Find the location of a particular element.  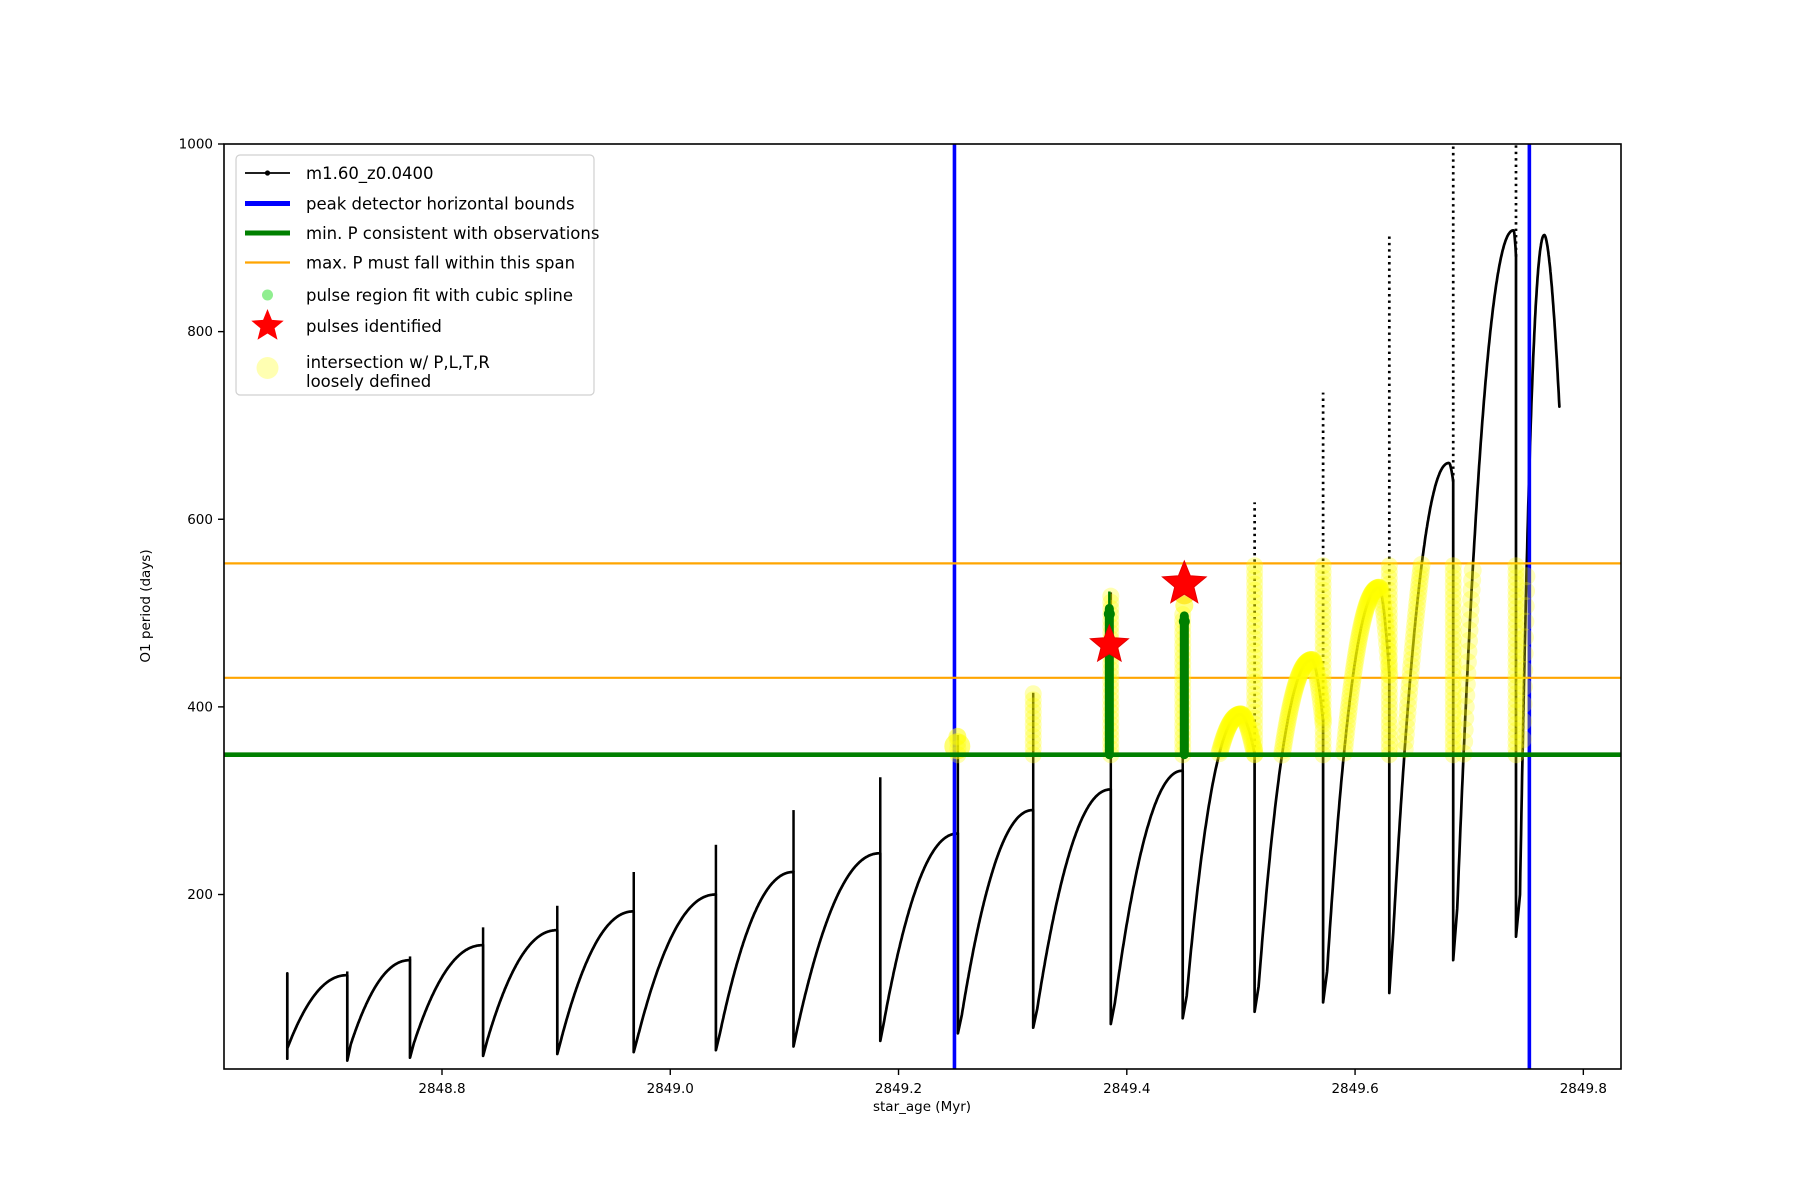

pulse-star is located at coordinates (1184, 581).